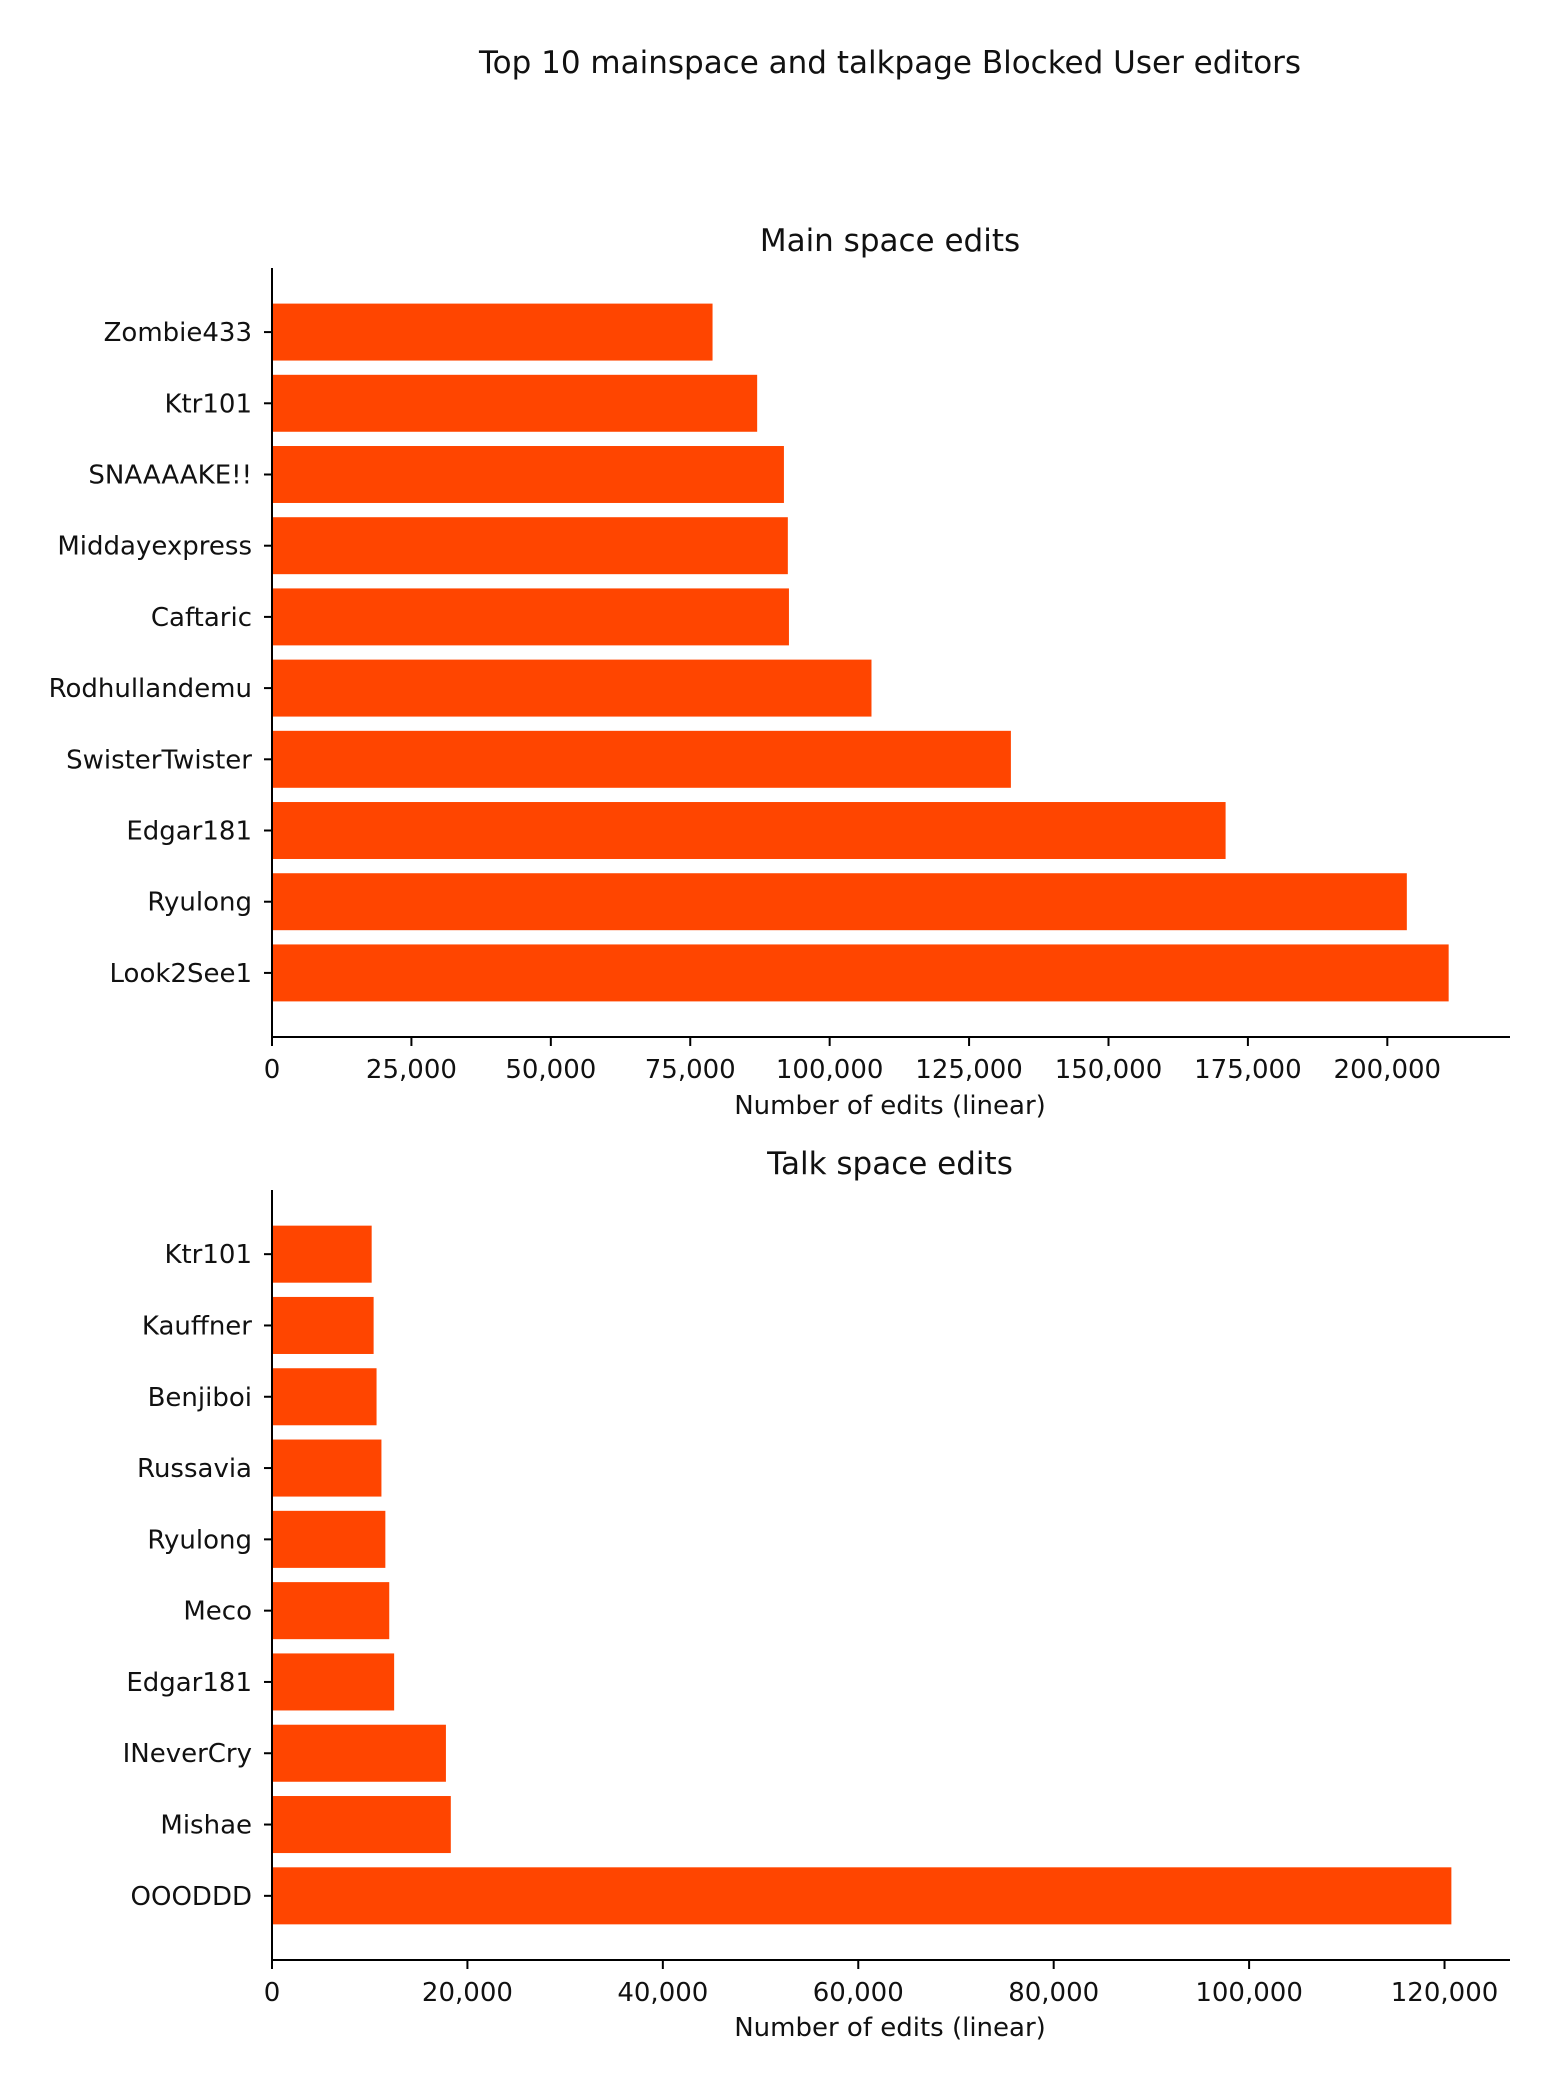  I want to click on talk-space-ytick-label: Benjiboi, so click(200, 1398).